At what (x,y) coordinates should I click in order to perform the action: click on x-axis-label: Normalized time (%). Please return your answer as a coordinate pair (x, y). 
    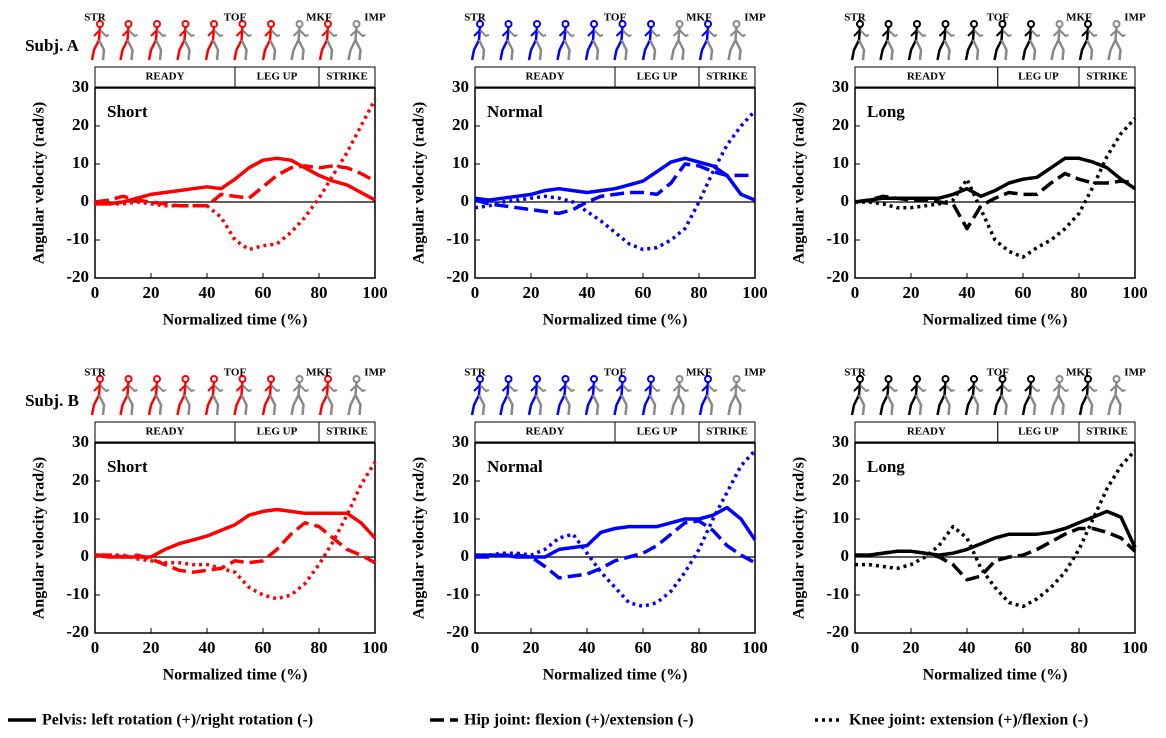
    Looking at the image, I should click on (615, 320).